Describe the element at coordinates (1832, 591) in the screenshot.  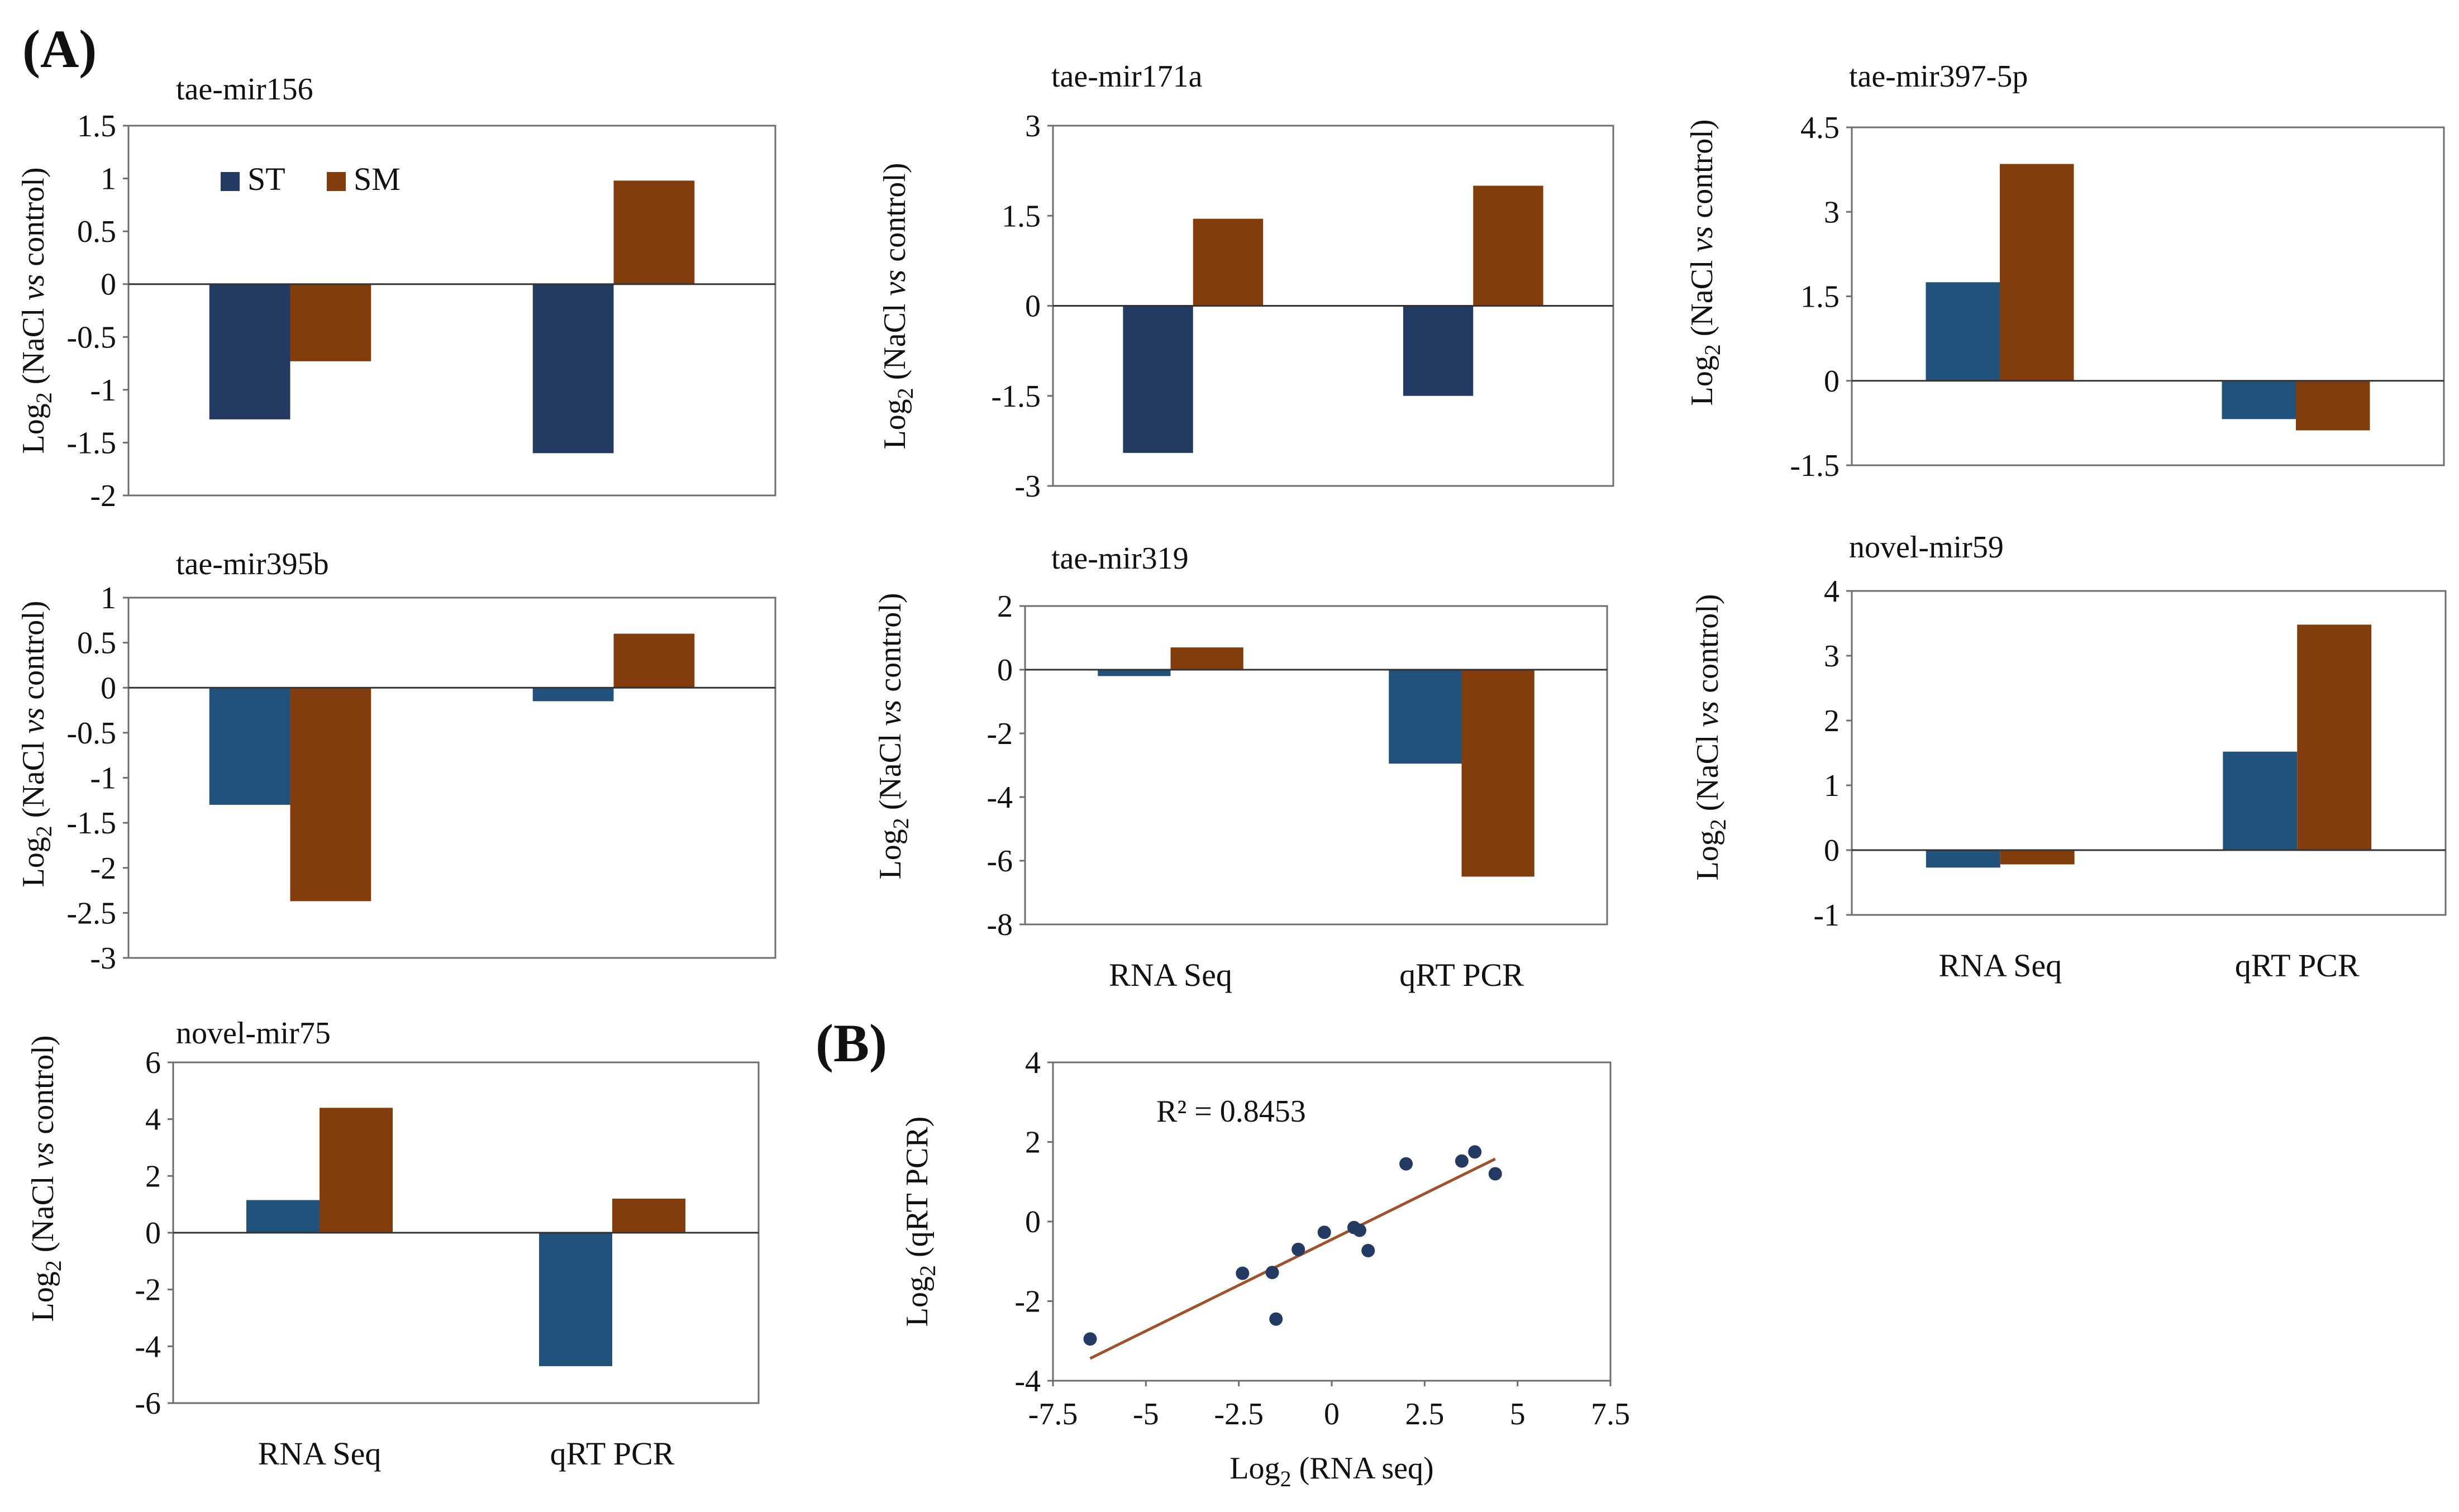
I see `y-tick-label: 4` at that location.